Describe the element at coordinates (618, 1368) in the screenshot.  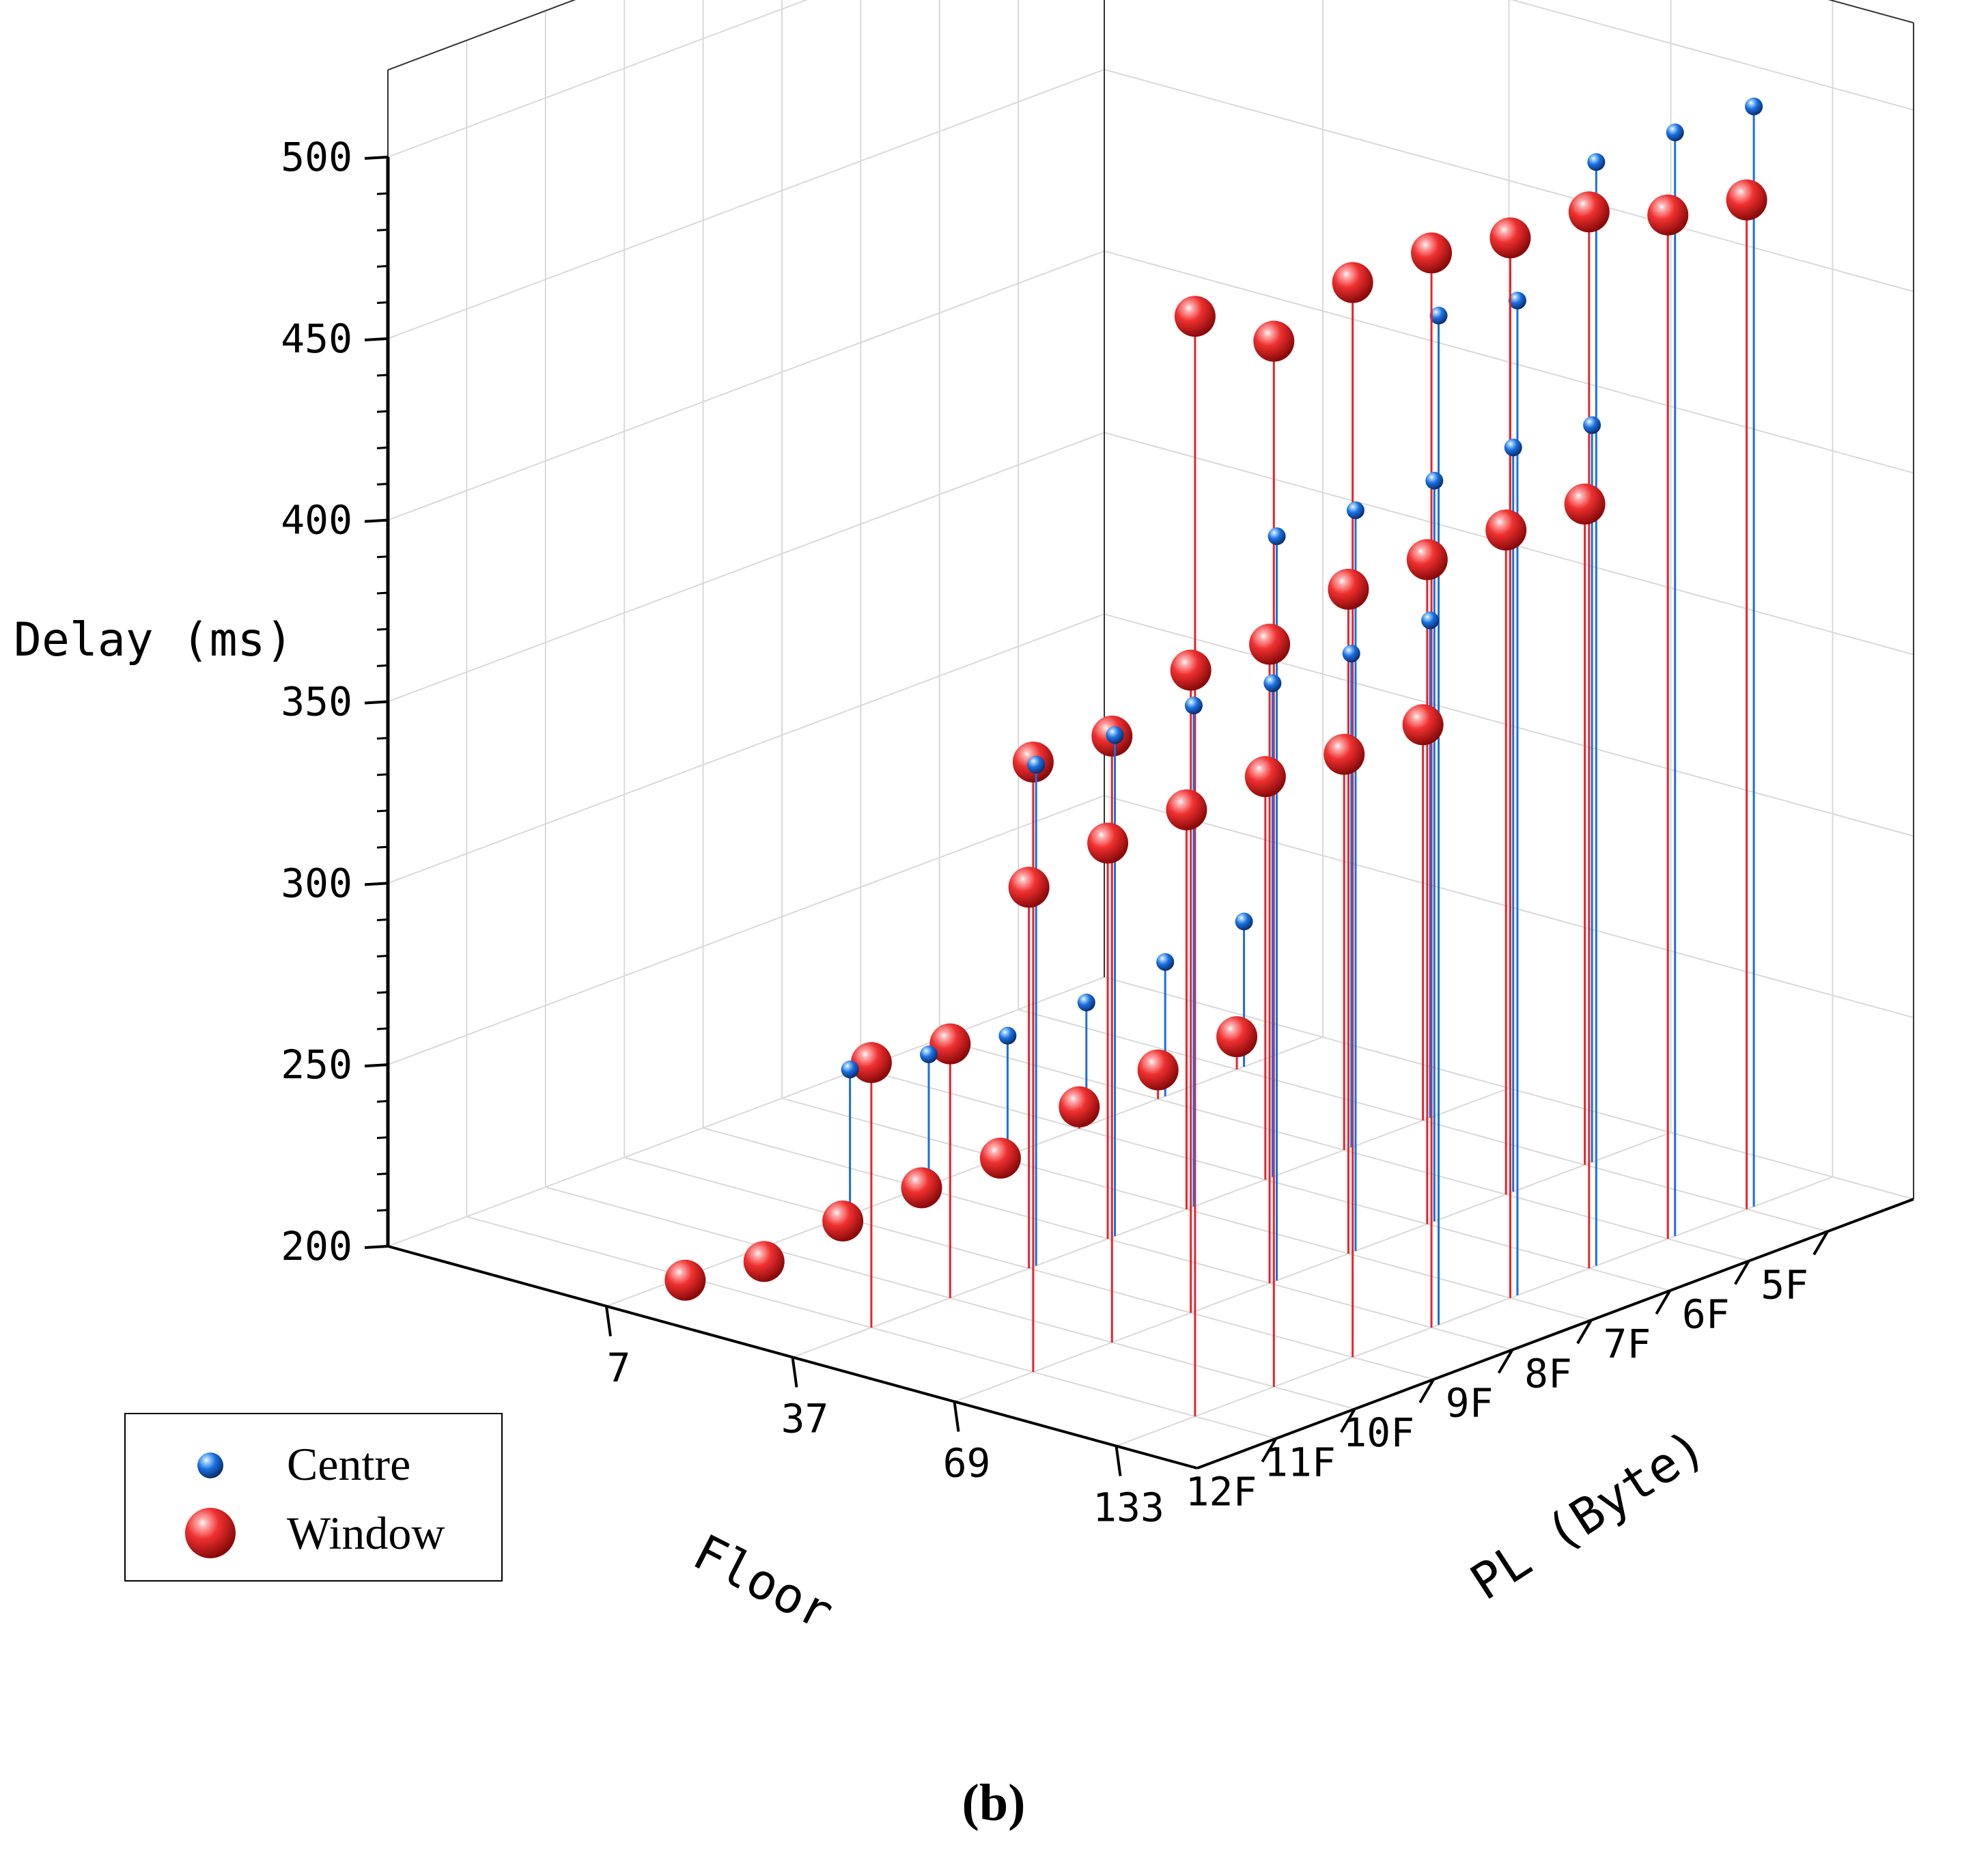
I see `pl-tick-label: 7` at that location.